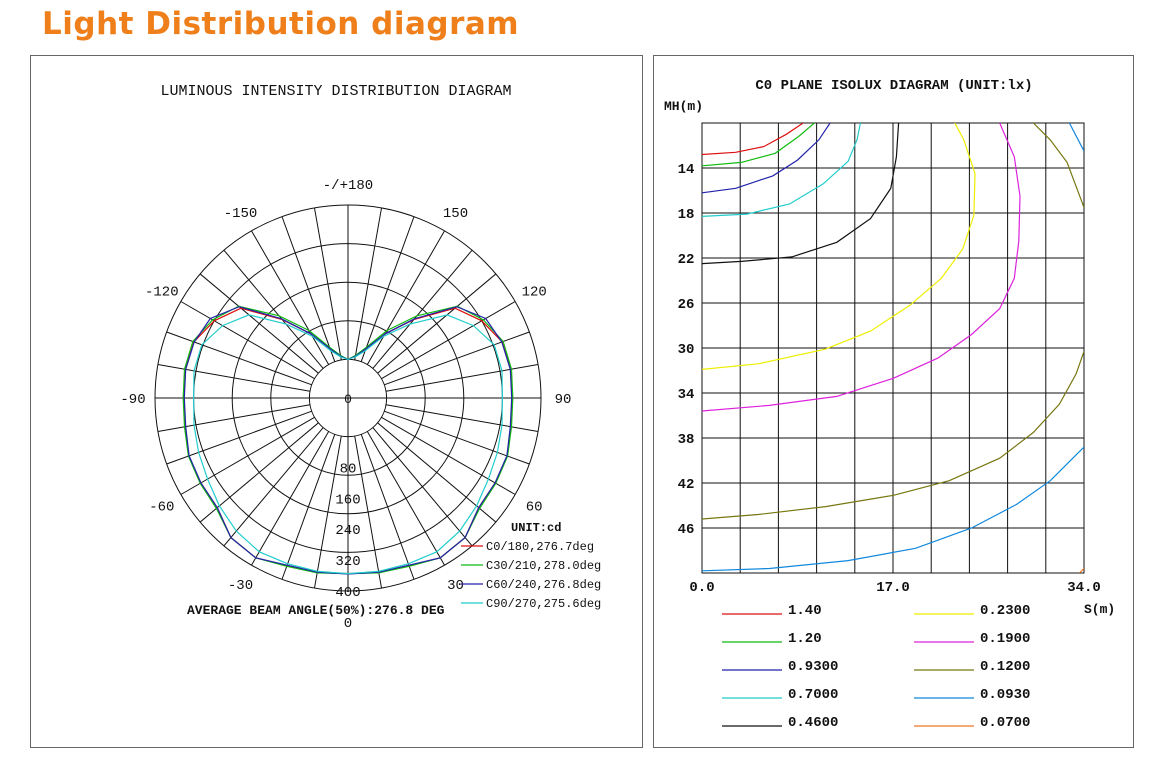  Describe the element at coordinates (686, 305) in the screenshot. I see `isolux-y-tick-label: 26` at that location.